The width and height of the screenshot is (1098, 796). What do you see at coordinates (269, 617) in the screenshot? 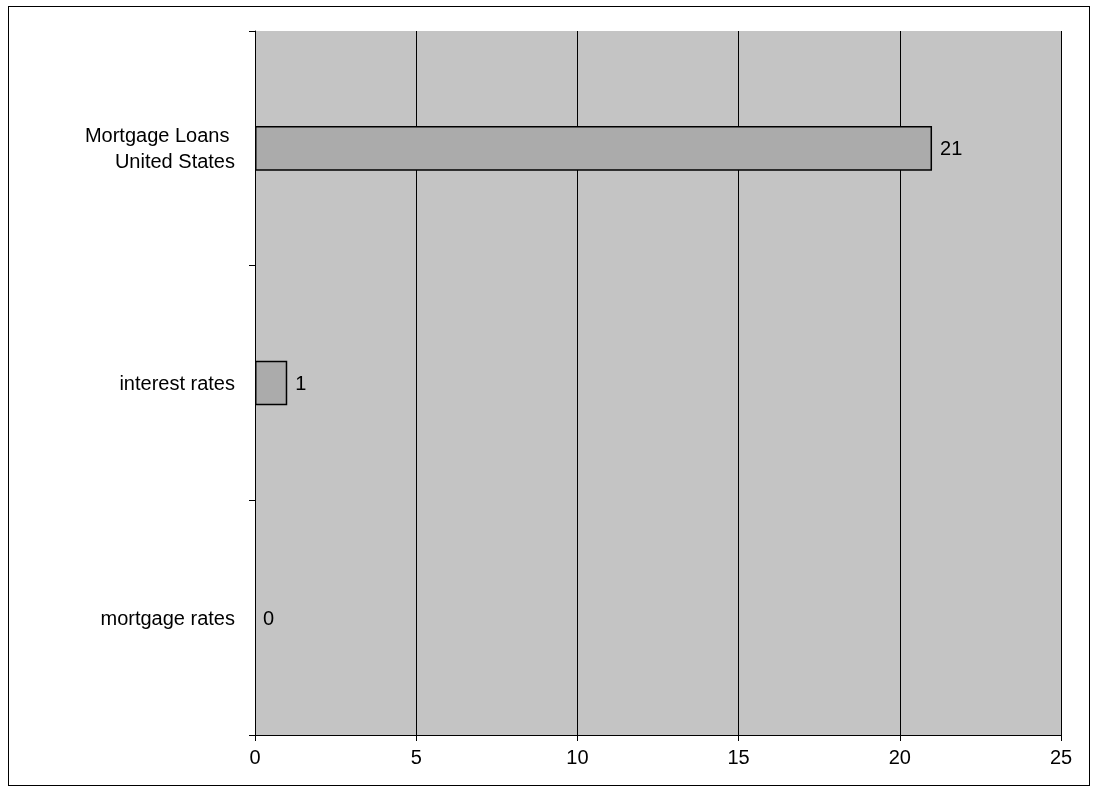
I see `data-label: 0` at bounding box center [269, 617].